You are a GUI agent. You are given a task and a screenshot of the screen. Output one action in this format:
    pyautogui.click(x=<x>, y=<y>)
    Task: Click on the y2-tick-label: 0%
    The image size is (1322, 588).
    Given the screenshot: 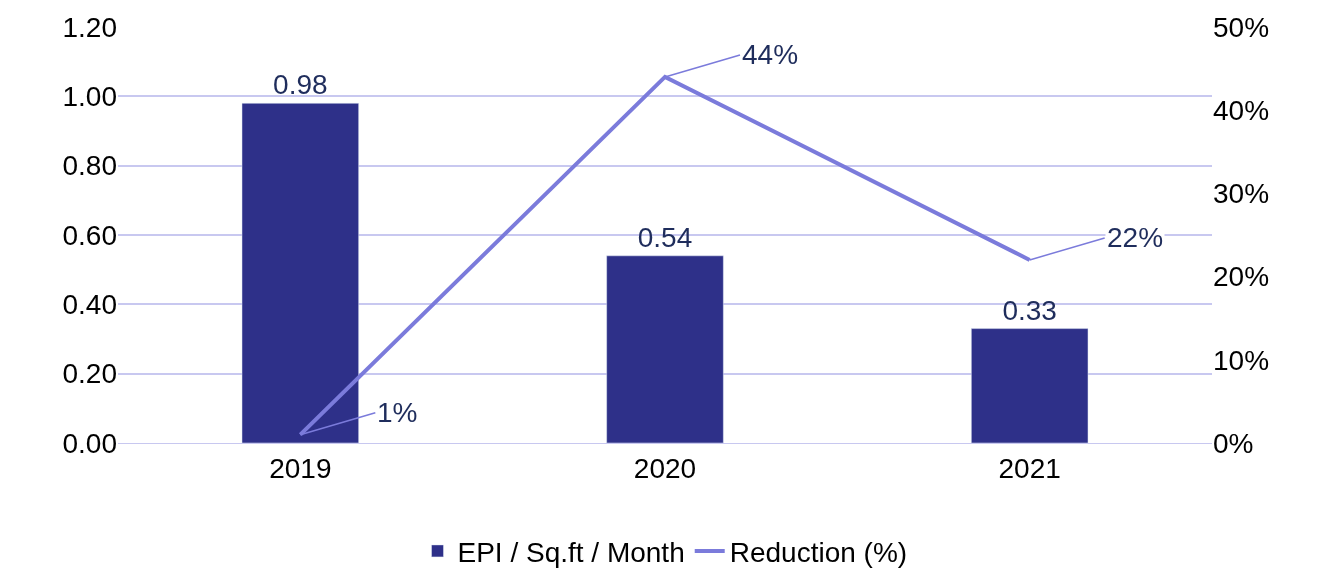 What is the action you would take?
    pyautogui.click(x=1233, y=443)
    